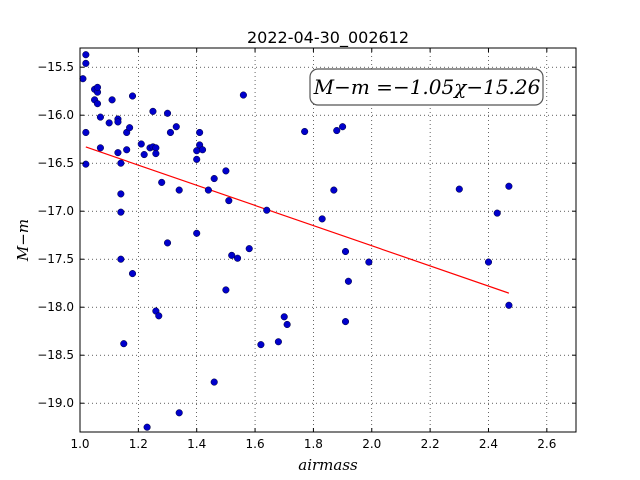 This screenshot has width=640, height=480. I want to click on x-tick-label: 1.6, so click(255, 444).